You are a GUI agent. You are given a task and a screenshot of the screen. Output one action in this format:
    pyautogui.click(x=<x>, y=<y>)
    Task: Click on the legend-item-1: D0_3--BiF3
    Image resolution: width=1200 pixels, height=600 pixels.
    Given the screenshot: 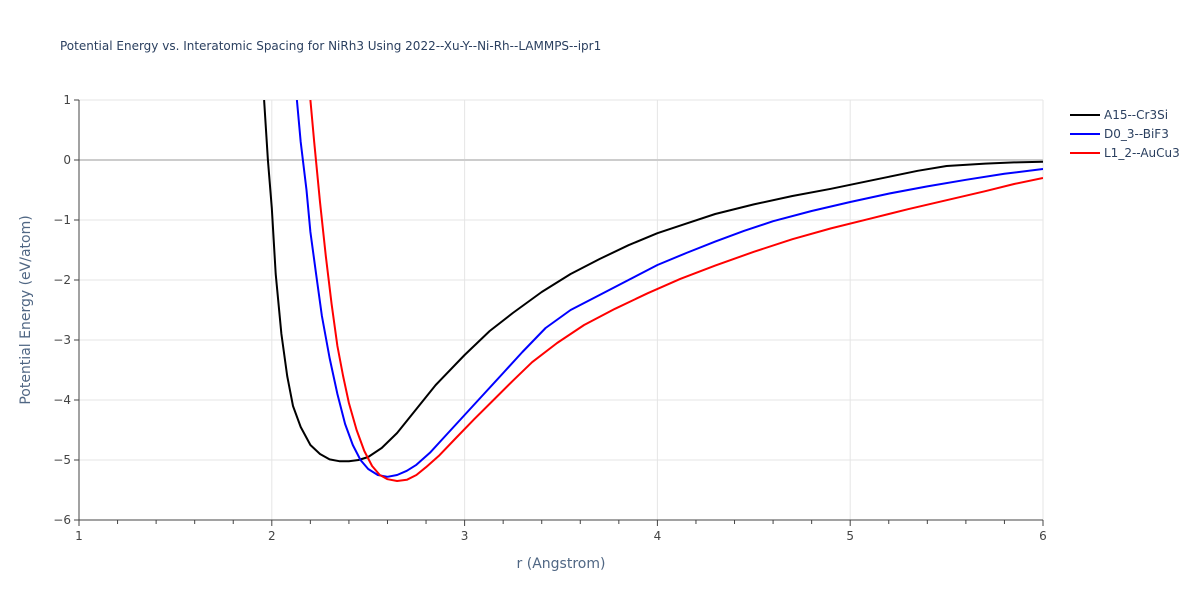 What is the action you would take?
    pyautogui.click(x=1119, y=134)
    